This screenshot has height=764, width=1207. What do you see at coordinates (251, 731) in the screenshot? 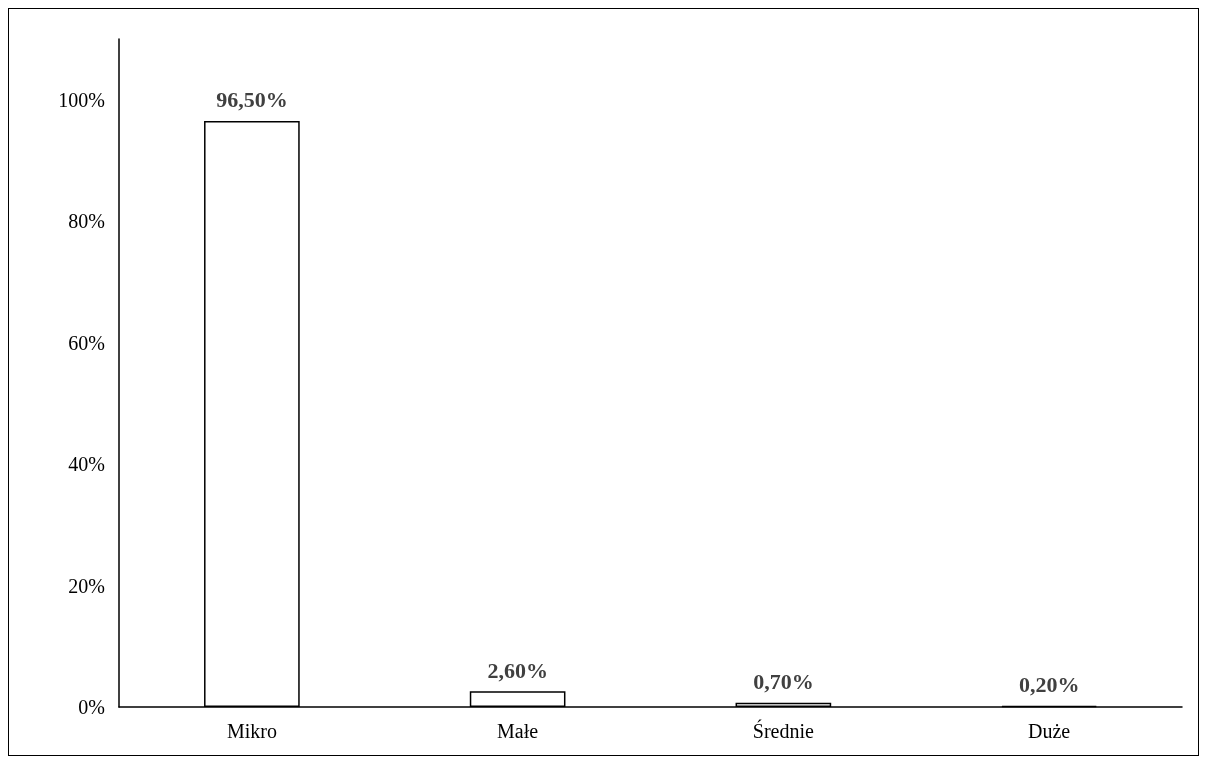
I see `x-tick-label: Mikro` at bounding box center [251, 731].